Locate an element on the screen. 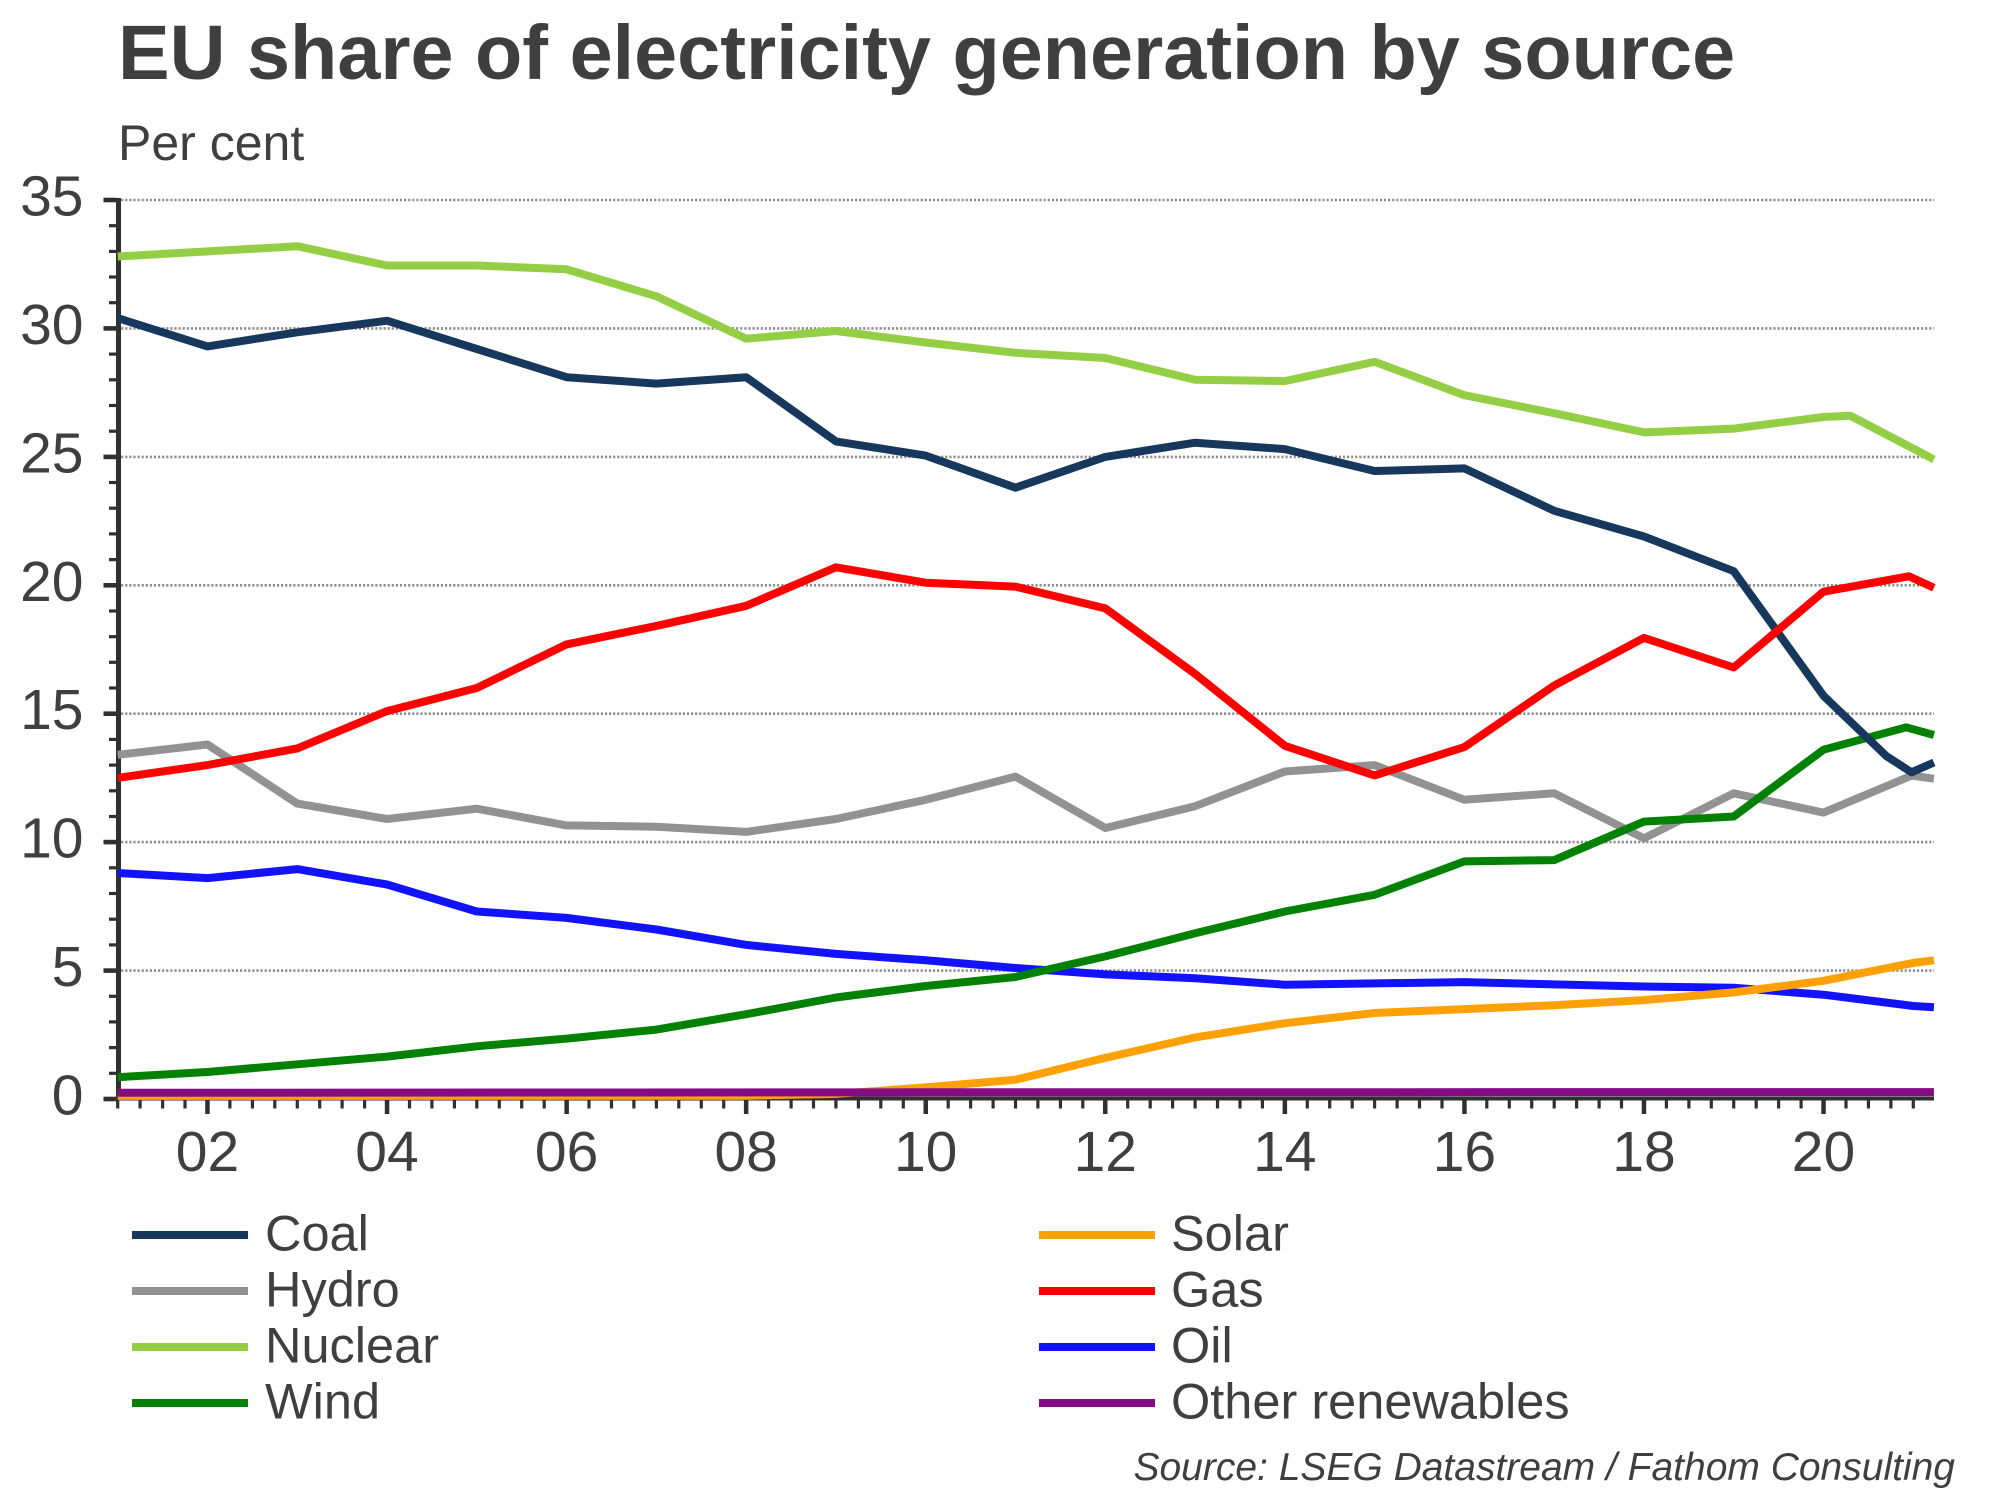 The width and height of the screenshot is (2000, 1500). svg-text: 15 is located at coordinates (51, 710).